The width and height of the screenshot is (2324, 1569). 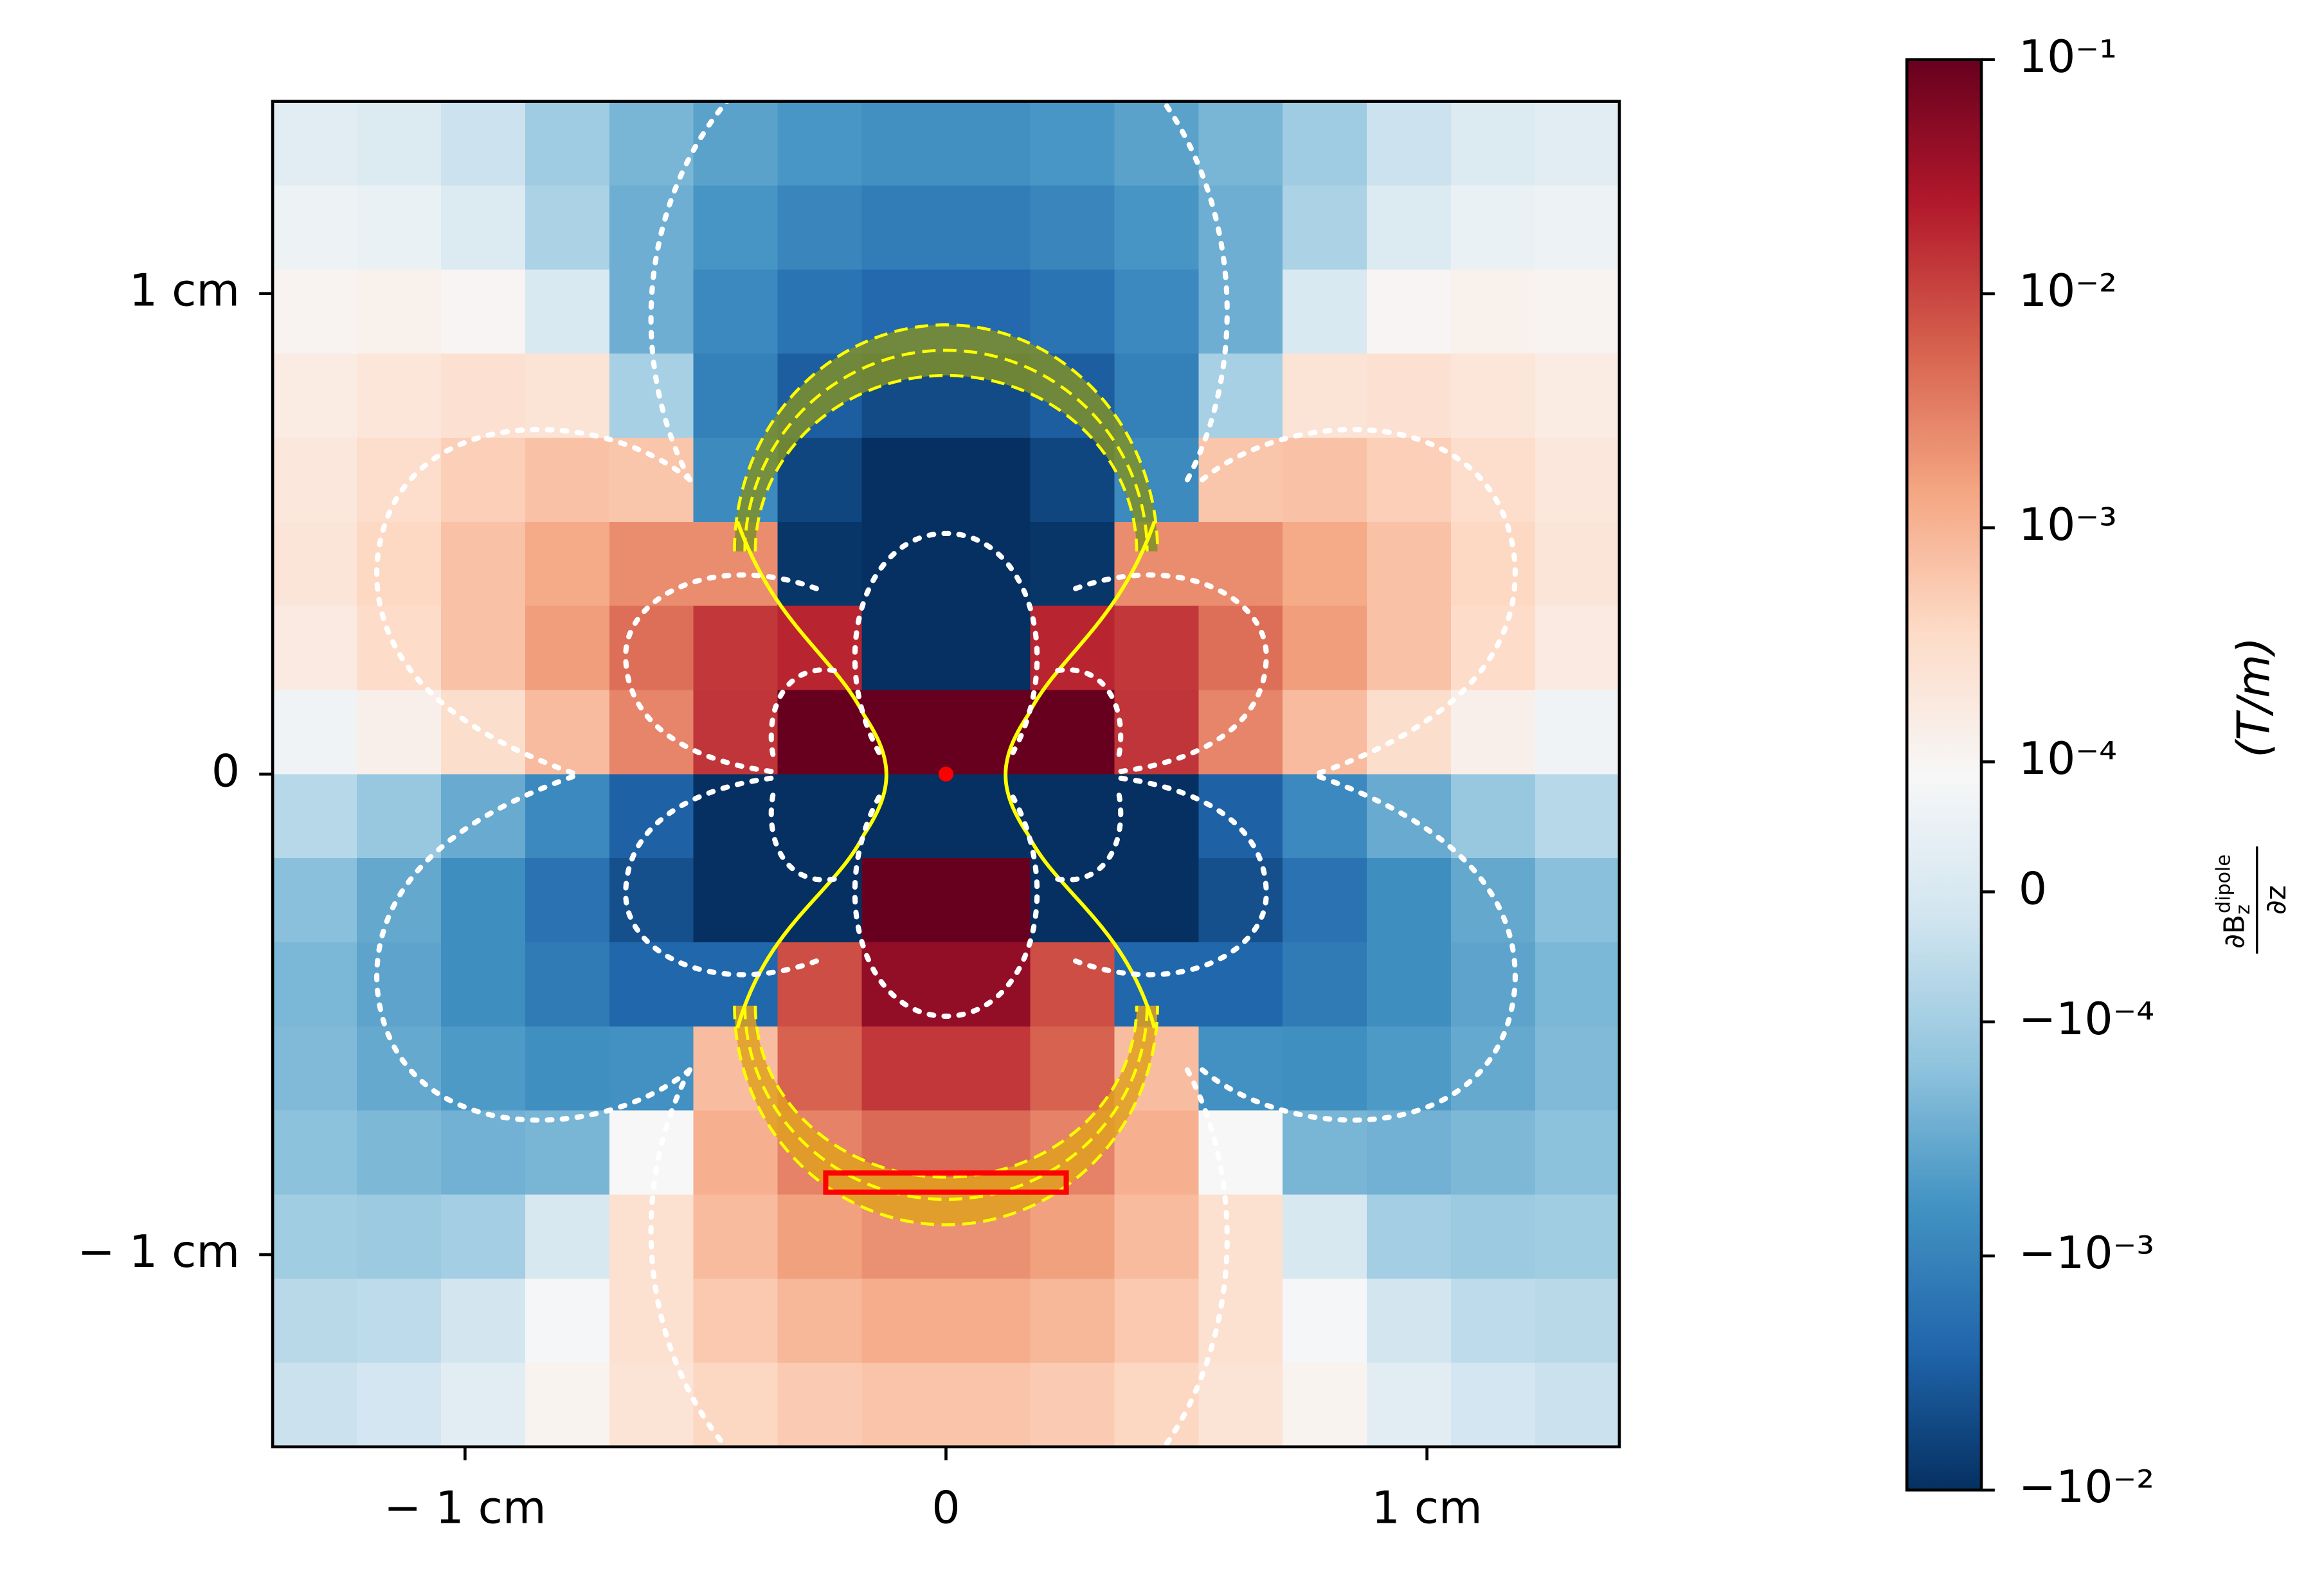 What do you see at coordinates (1427, 1508) in the screenshot?
I see `x-tick-label: 1 cm` at bounding box center [1427, 1508].